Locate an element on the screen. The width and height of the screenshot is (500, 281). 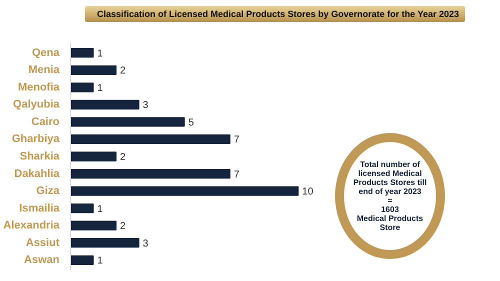
y-tick-label: Alexandria is located at coordinates (31, 226).